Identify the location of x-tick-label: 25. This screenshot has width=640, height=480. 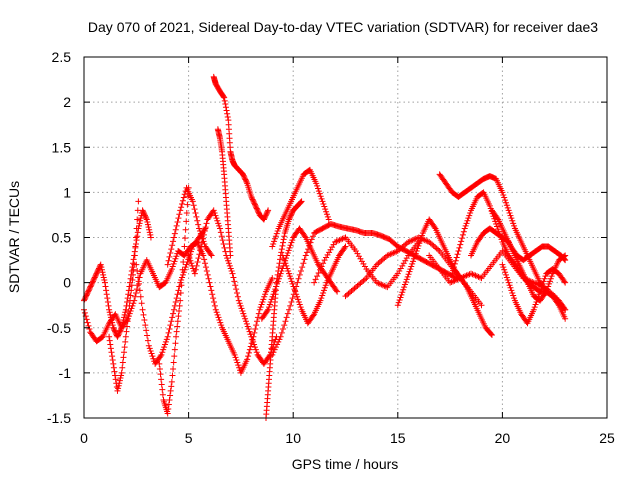
(607, 438).